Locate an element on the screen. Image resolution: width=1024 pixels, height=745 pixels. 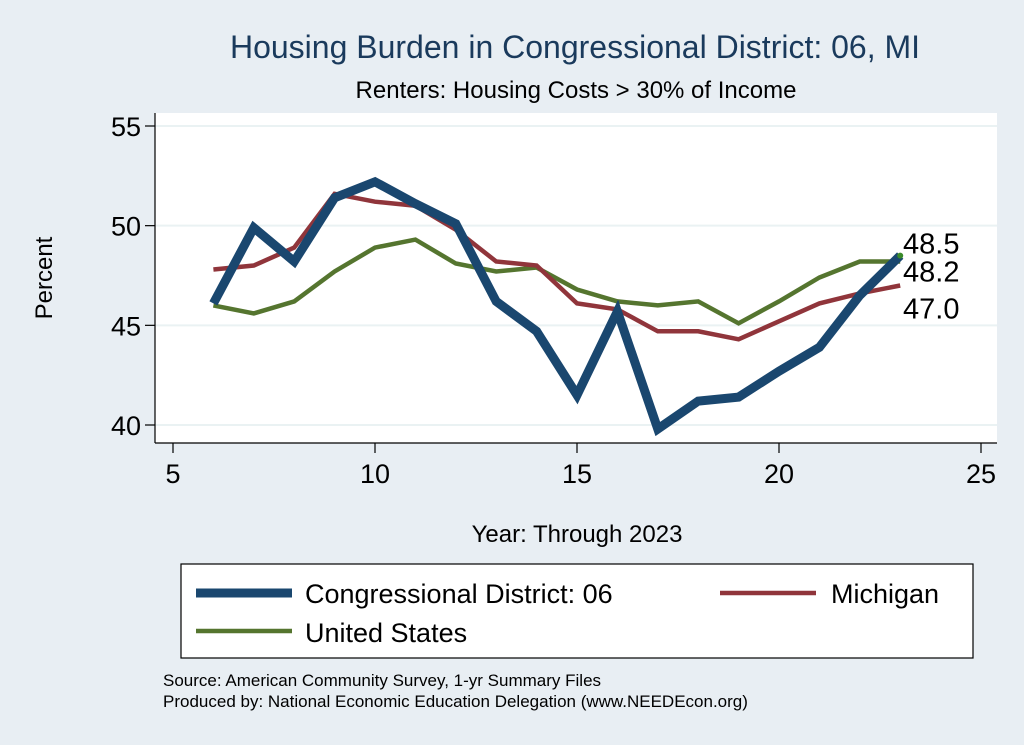
end-label-united-states: 48.2 is located at coordinates (931, 273).